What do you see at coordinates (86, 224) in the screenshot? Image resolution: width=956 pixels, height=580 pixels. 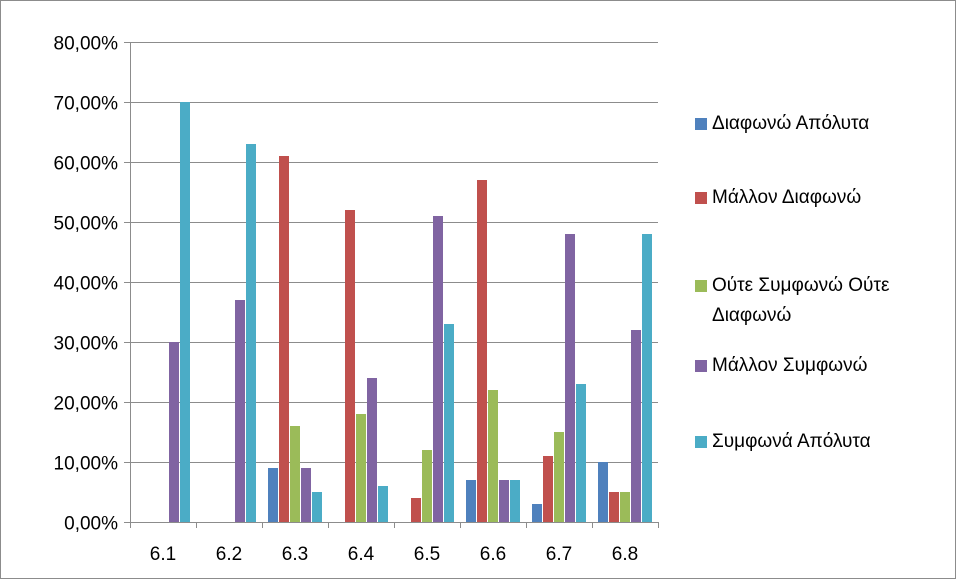 I see `y-tick-label: 50,00%` at bounding box center [86, 224].